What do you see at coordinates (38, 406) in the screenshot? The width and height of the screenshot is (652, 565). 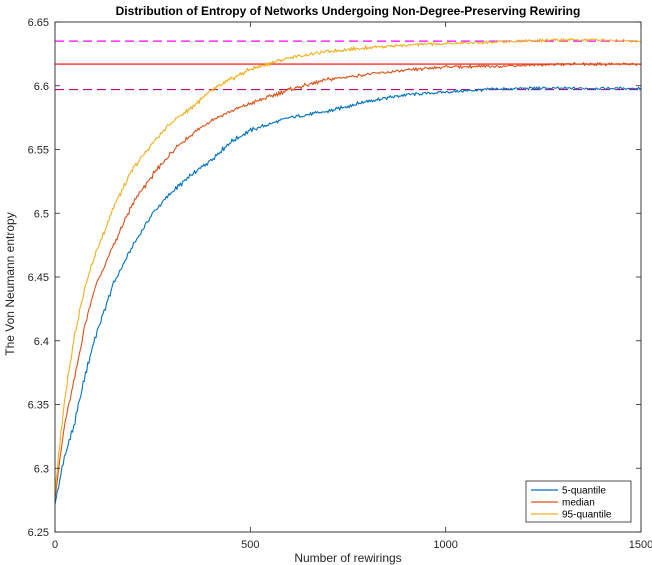 I see `y-tick-label: 6.35` at bounding box center [38, 406].